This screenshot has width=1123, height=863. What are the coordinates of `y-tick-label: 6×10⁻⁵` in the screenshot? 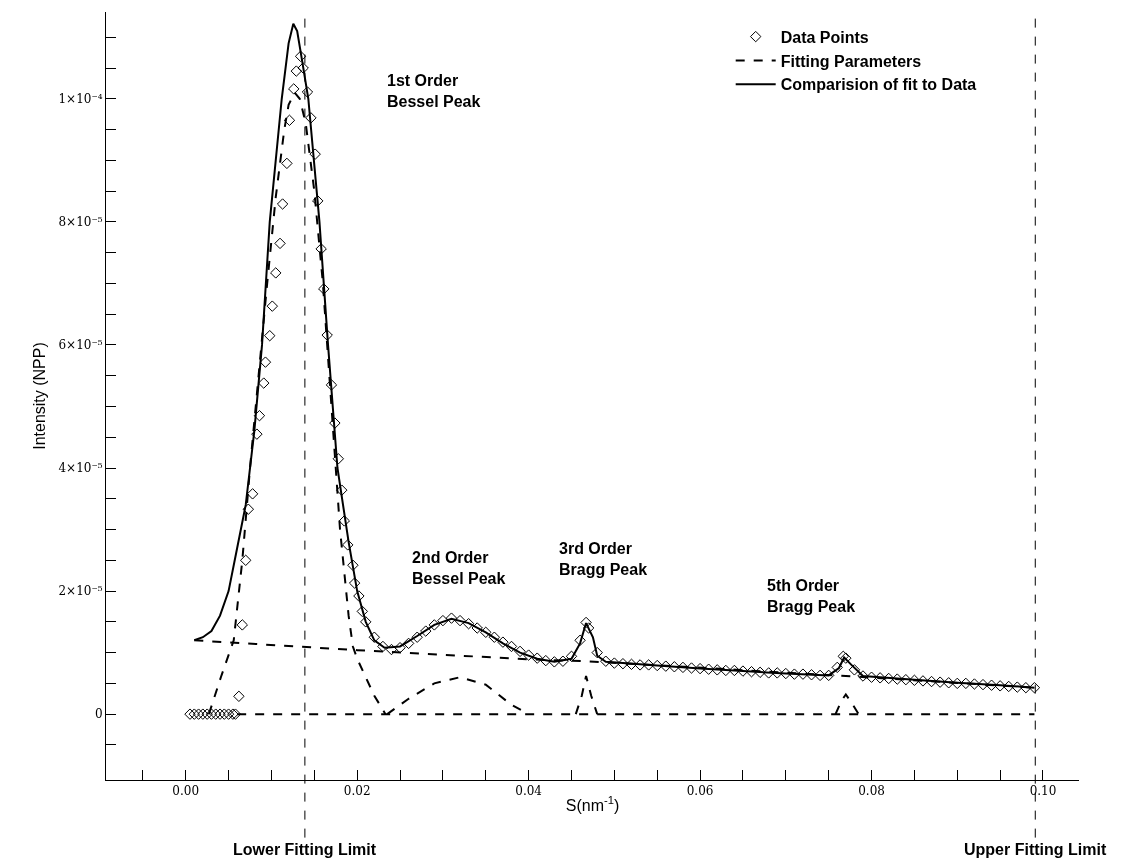 It's located at (80, 345).